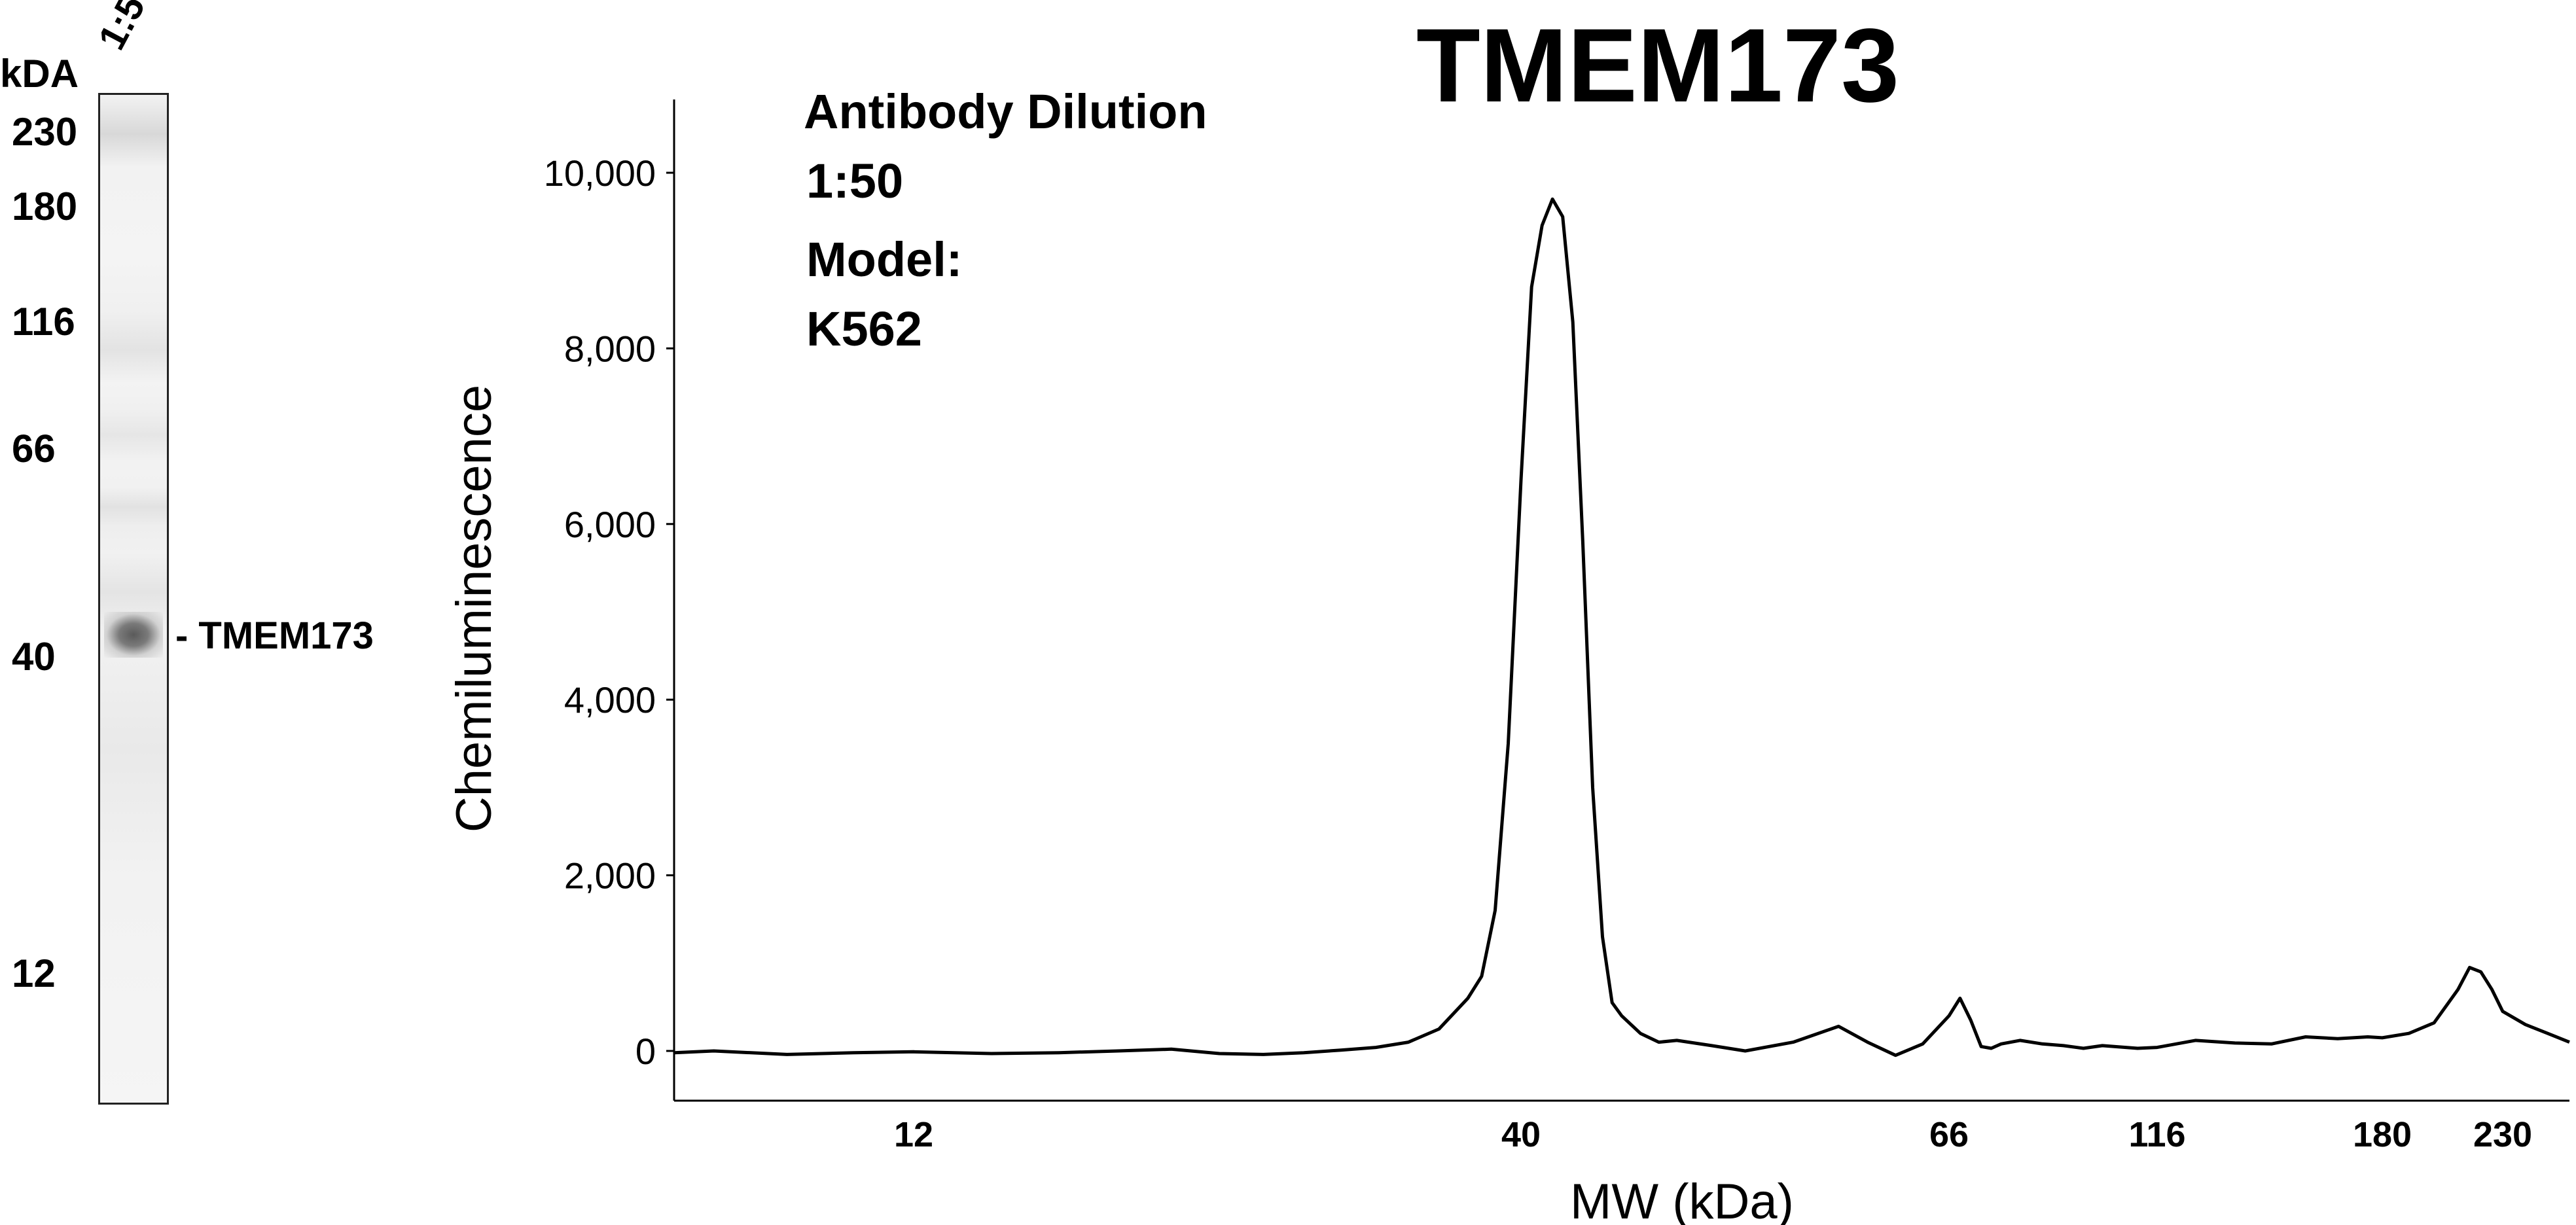 The image size is (2576, 1225). What do you see at coordinates (133, 599) in the screenshot?
I see `blot-lane` at bounding box center [133, 599].